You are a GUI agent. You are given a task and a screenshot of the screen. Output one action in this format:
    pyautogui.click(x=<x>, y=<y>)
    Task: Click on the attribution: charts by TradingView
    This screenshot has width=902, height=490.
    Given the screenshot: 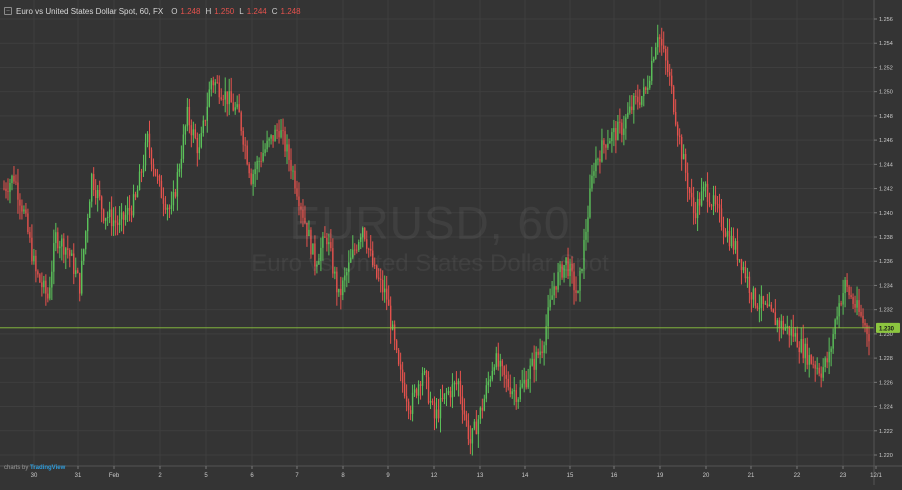 What is the action you would take?
    pyautogui.click(x=34, y=468)
    